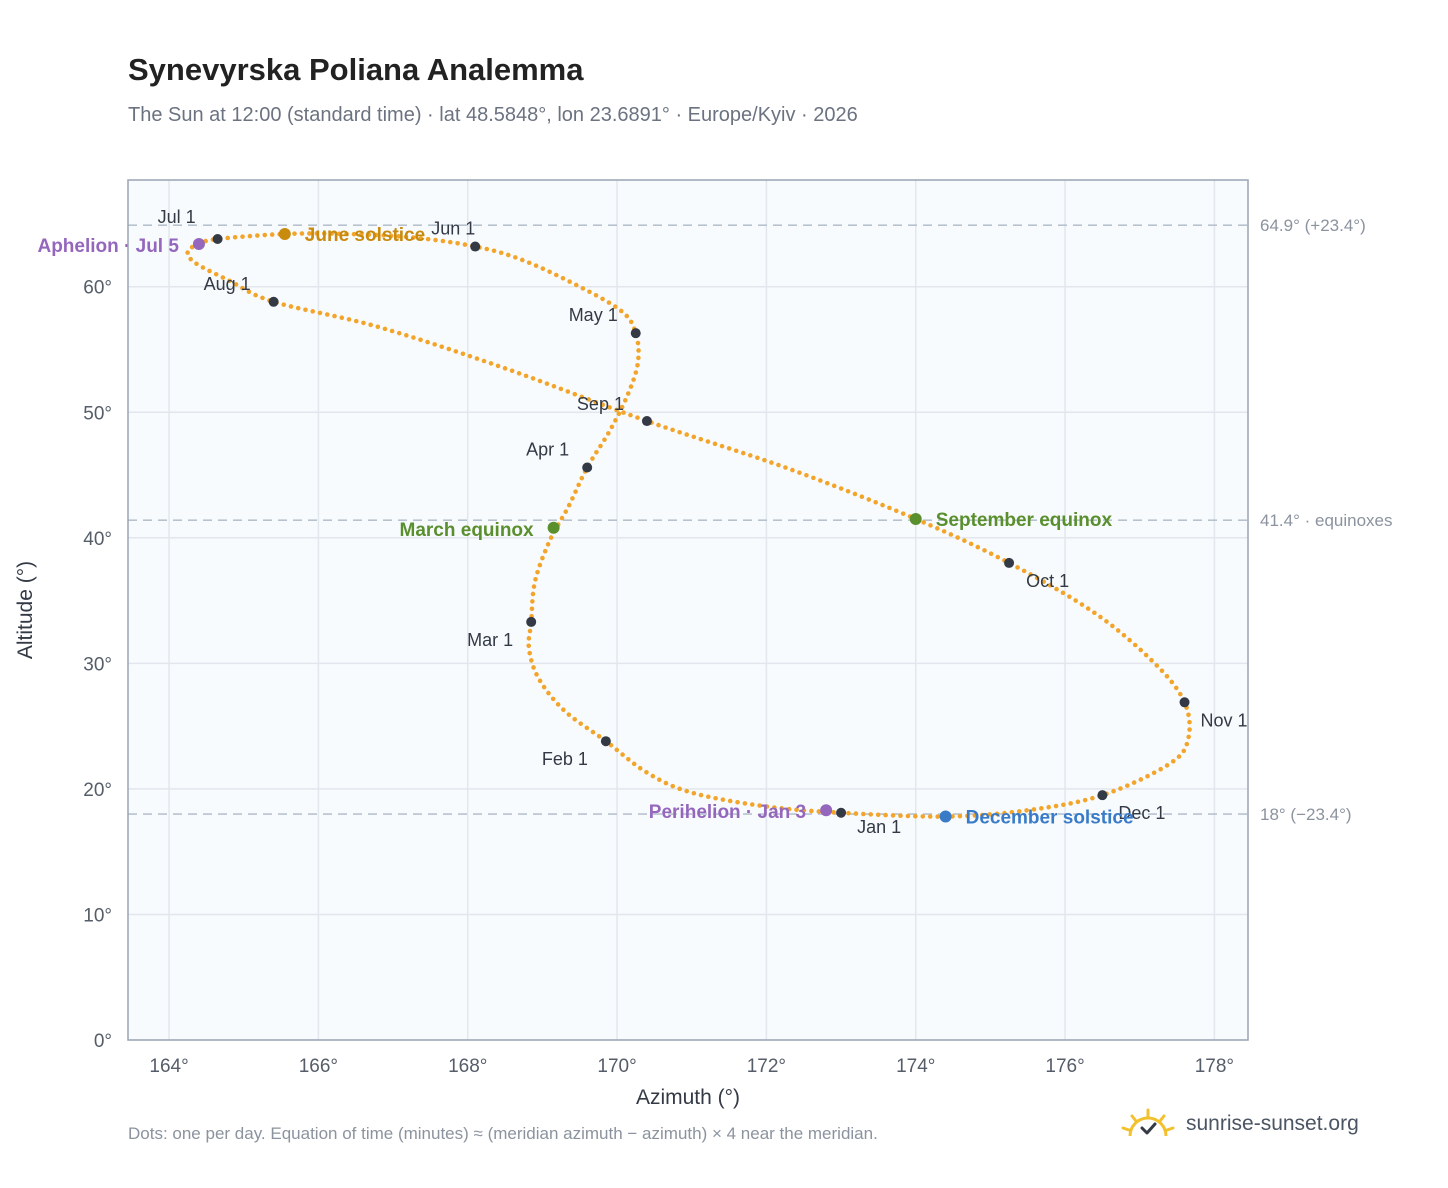 The image size is (1448, 1188). I want to click on chart-title: Synevyrska Poliana Analemma, so click(356, 69).